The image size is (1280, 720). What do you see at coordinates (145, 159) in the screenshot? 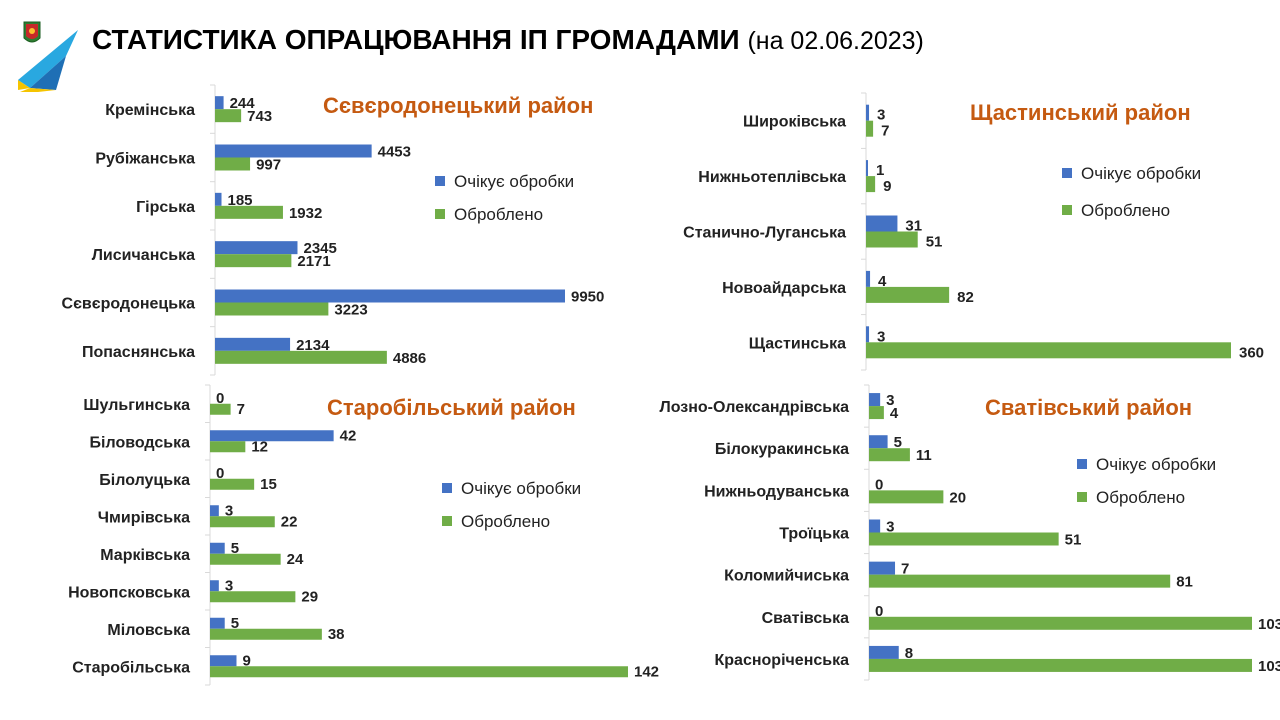
I see `chart-0-category-label: Рубіжанська` at bounding box center [145, 159].